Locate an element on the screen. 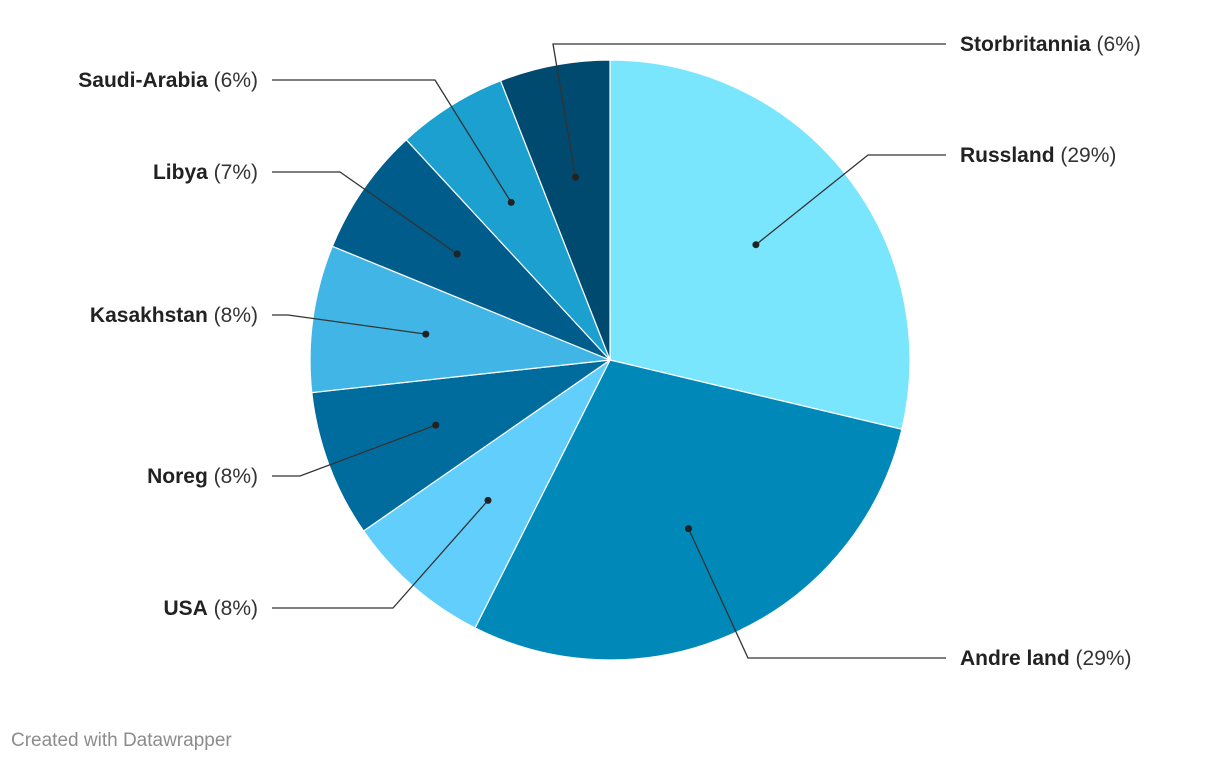 The image size is (1220, 766). leader-dot-andre-land is located at coordinates (688, 529).